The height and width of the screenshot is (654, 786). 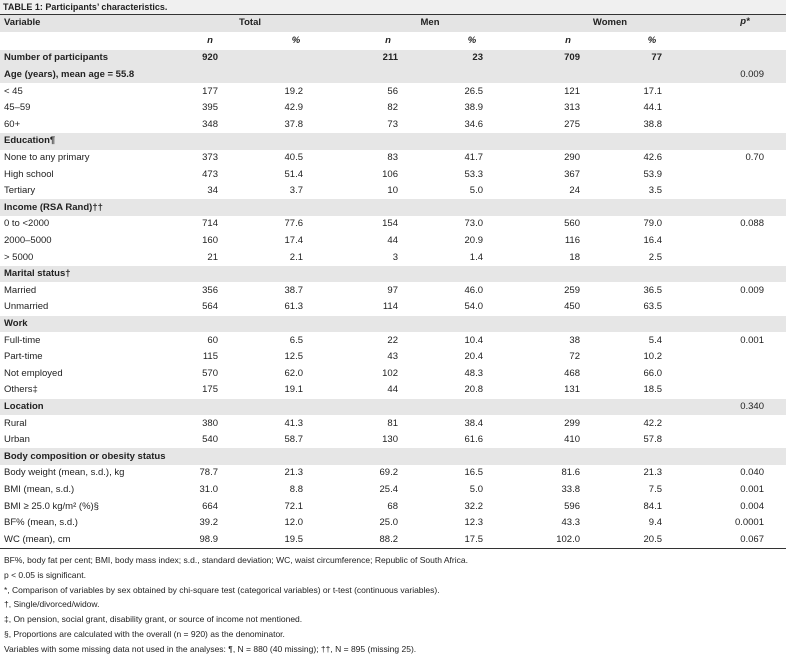 What do you see at coordinates (294, 539) in the screenshot?
I see `cell: 19.5` at bounding box center [294, 539].